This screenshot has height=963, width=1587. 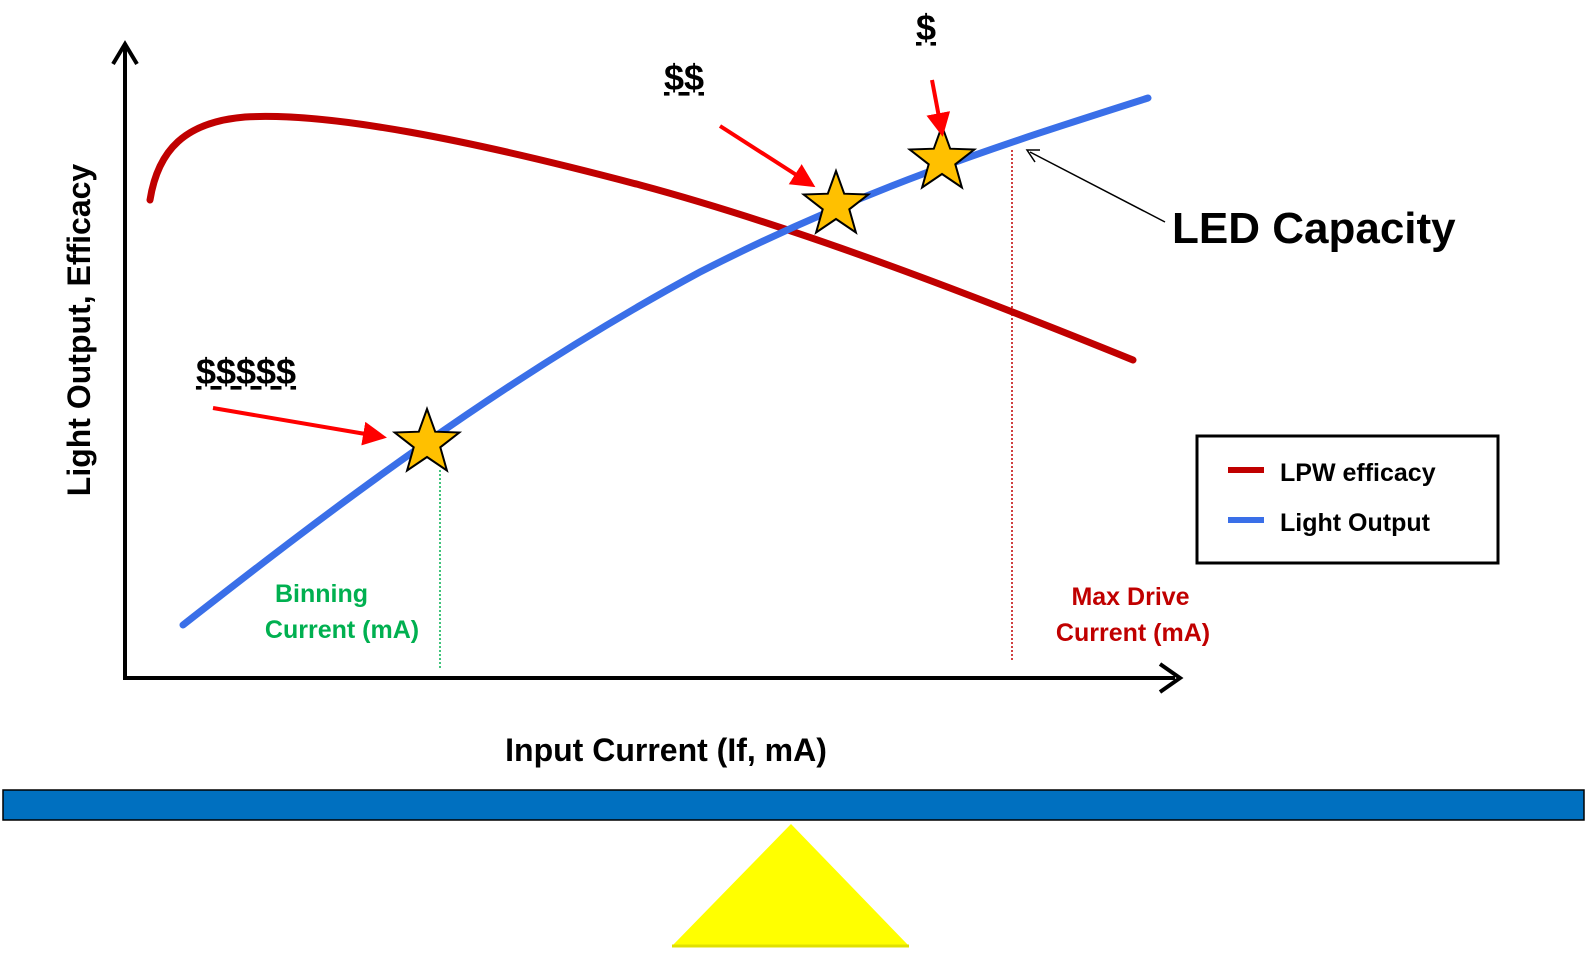 I want to click on x-axis-label: Input Current (If, mA), so click(x=666, y=750).